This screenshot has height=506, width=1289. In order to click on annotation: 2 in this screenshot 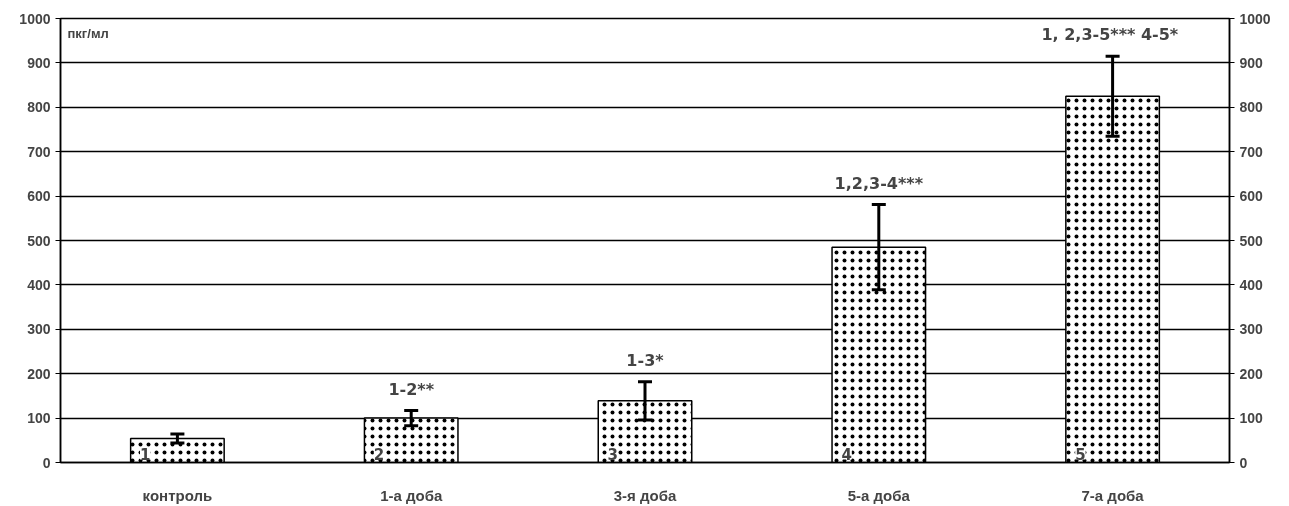, I will do `click(379, 454)`.